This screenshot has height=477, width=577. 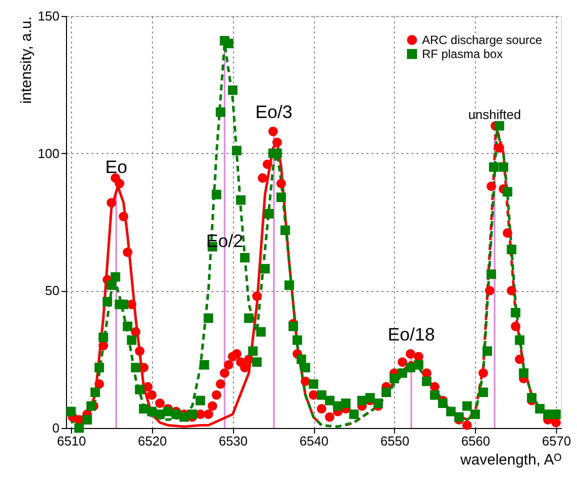 I want to click on legend-label: ARC discharge source, so click(x=482, y=40).